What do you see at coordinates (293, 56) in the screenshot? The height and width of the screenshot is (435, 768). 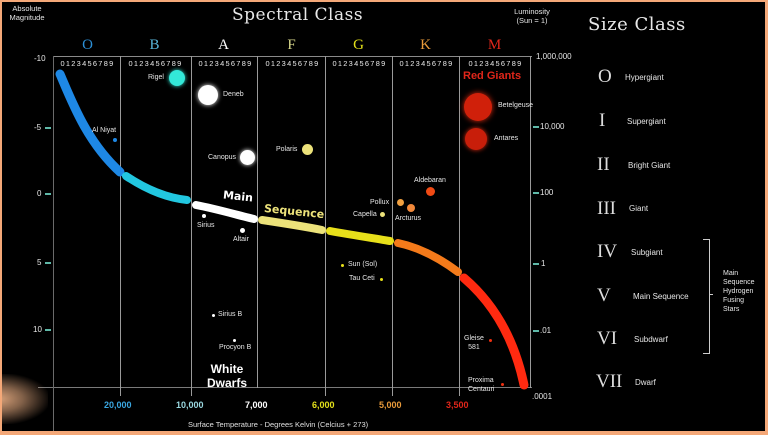 I see `plot-top-border` at bounding box center [293, 56].